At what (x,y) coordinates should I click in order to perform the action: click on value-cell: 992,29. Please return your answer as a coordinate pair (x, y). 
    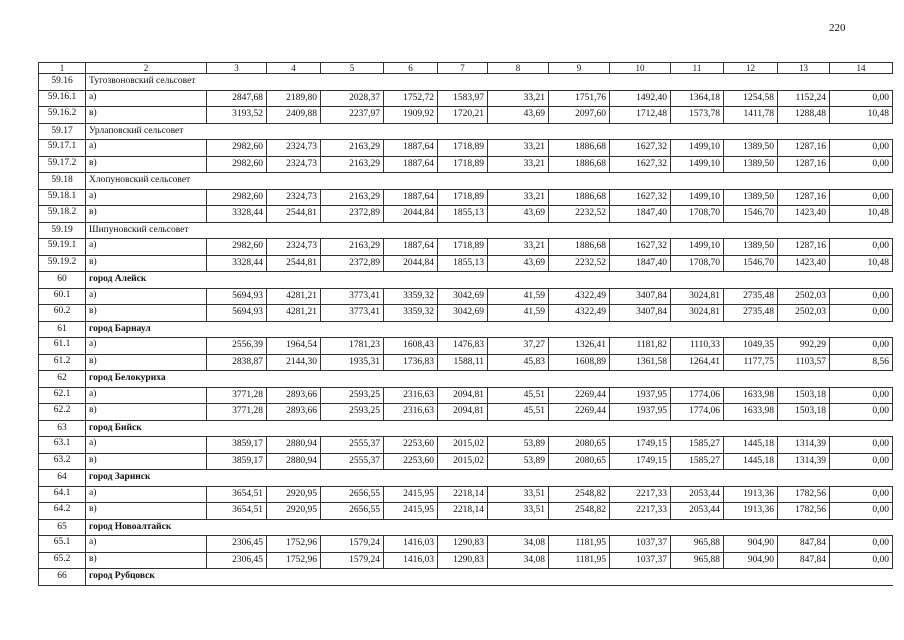
    Looking at the image, I should click on (803, 346).